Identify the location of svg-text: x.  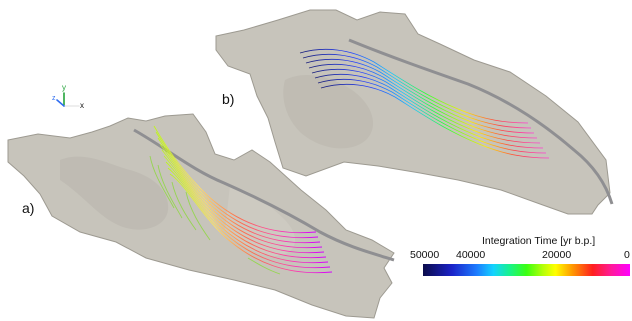
(82, 105).